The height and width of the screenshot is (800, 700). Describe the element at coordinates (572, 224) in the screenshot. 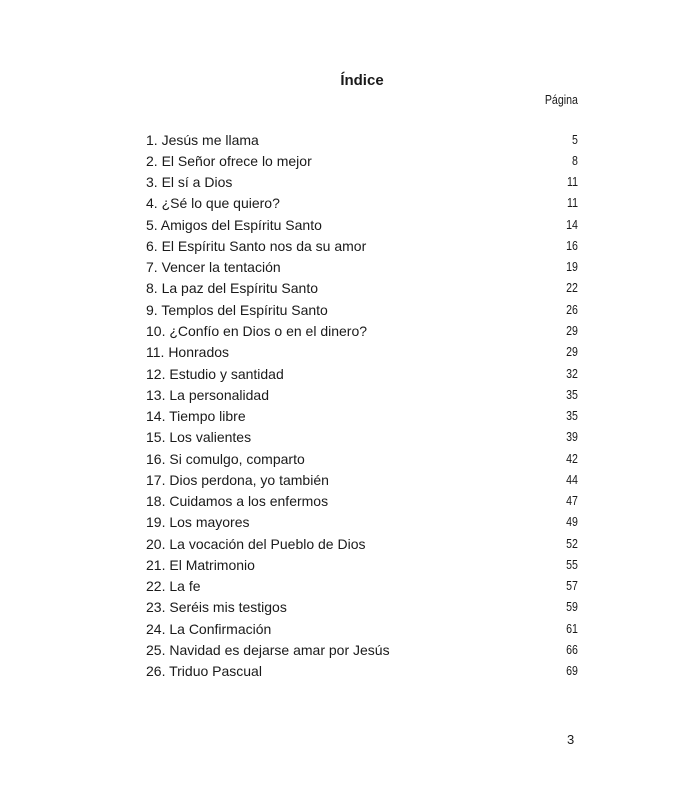

I see `toc-entry-page: 14` at that location.